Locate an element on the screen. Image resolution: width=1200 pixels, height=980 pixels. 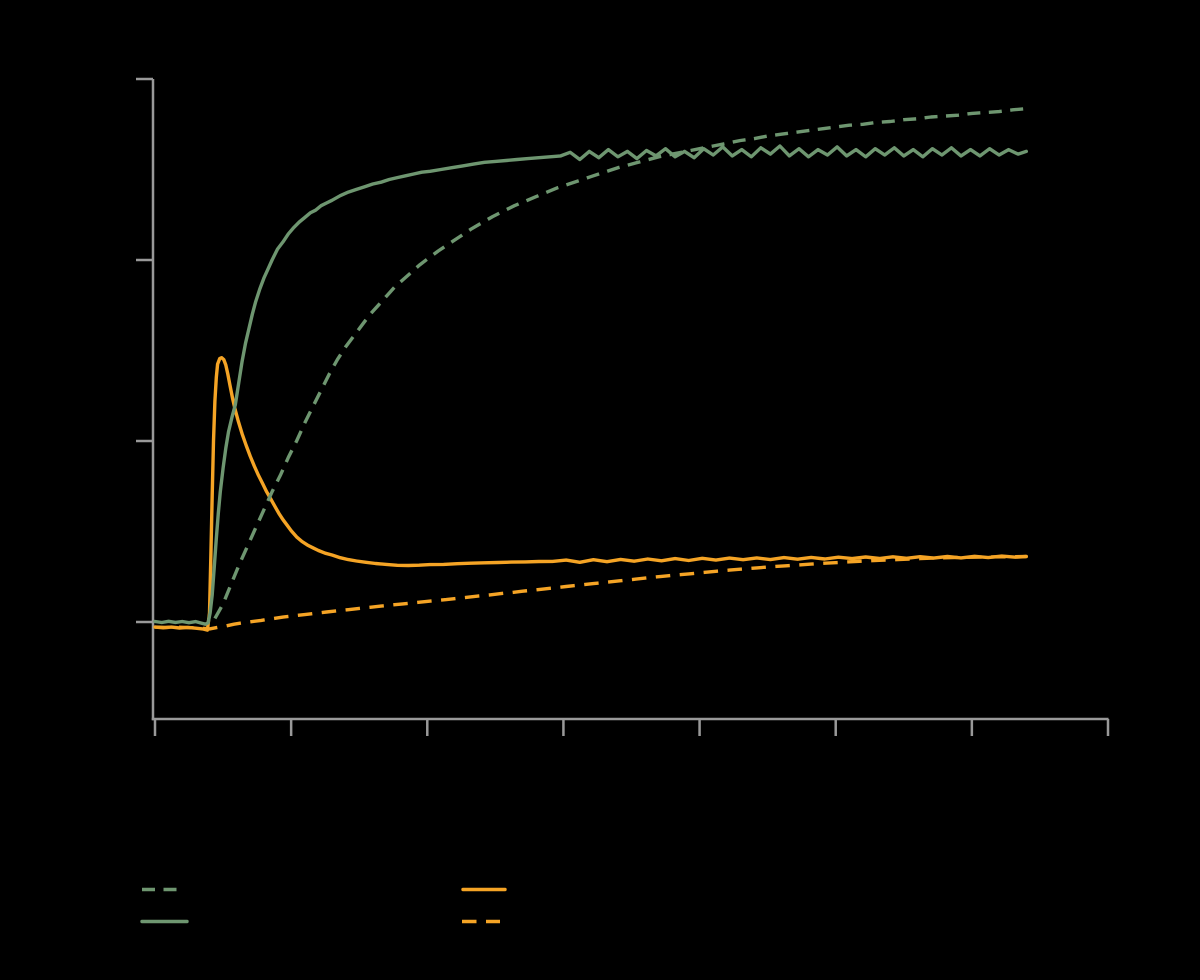
legend is located at coordinates (323, 905).